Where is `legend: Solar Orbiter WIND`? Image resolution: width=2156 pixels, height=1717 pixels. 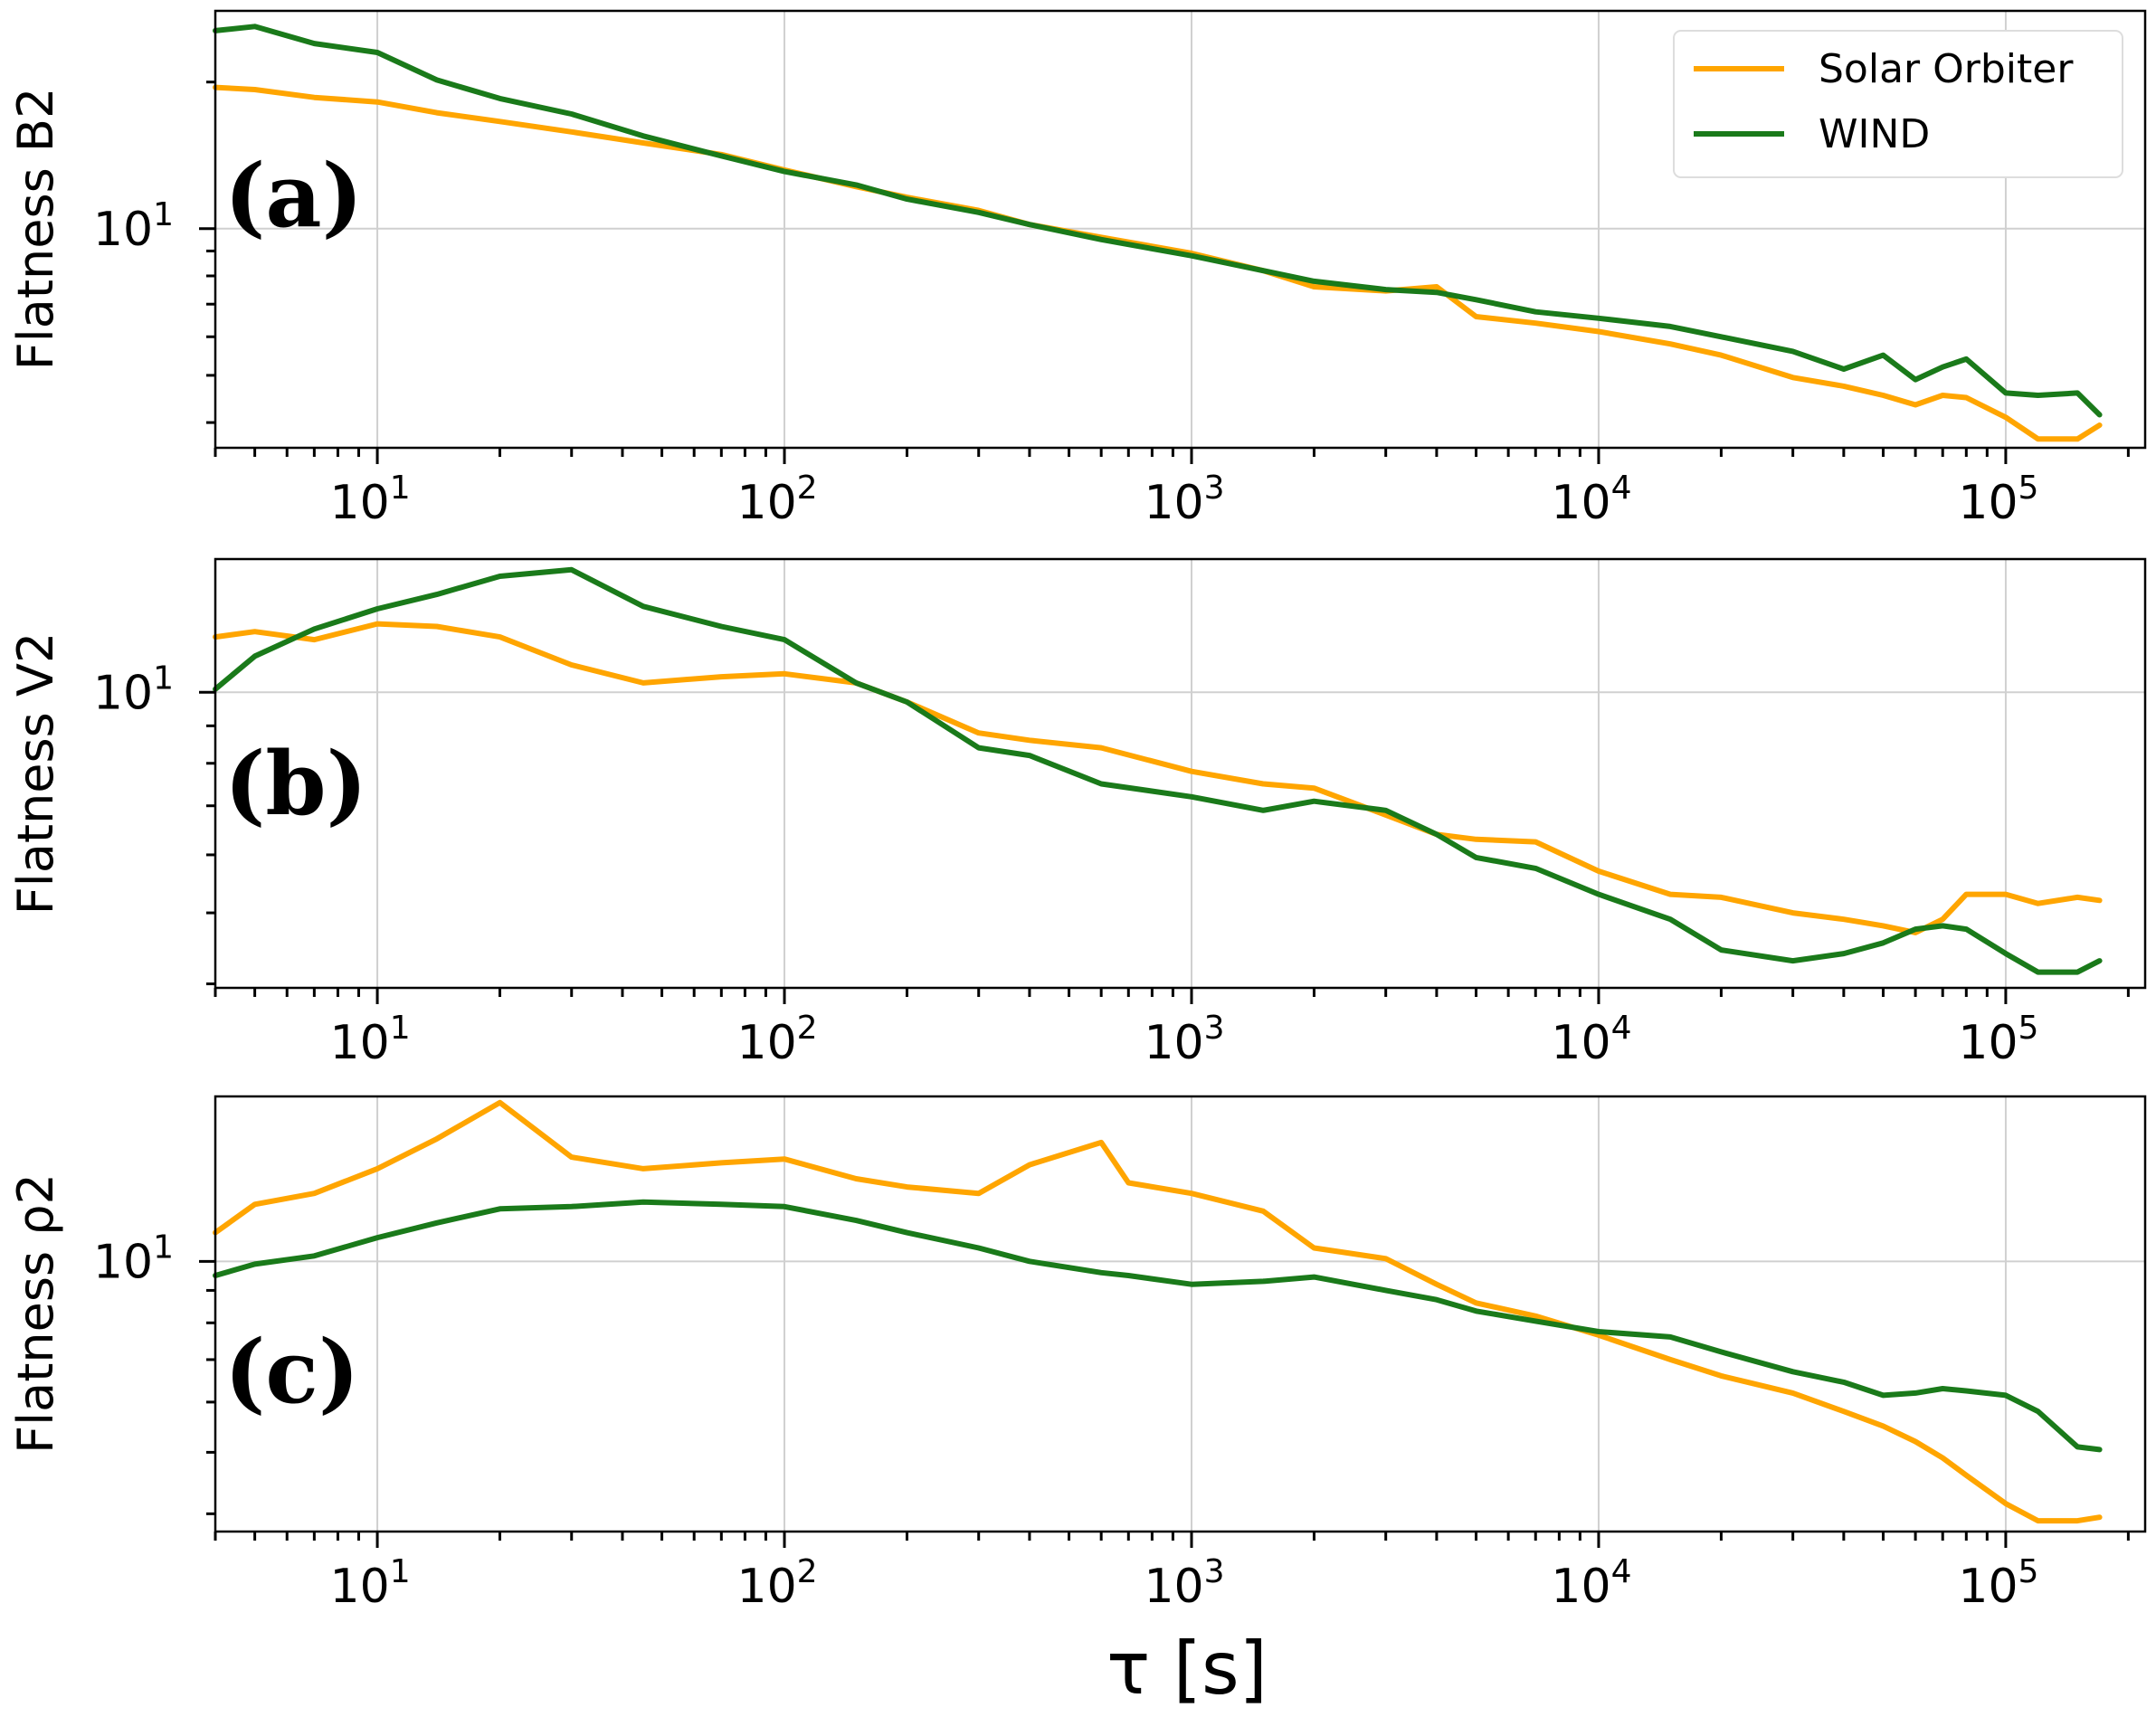 legend: Solar Orbiter WIND is located at coordinates (1898, 104).